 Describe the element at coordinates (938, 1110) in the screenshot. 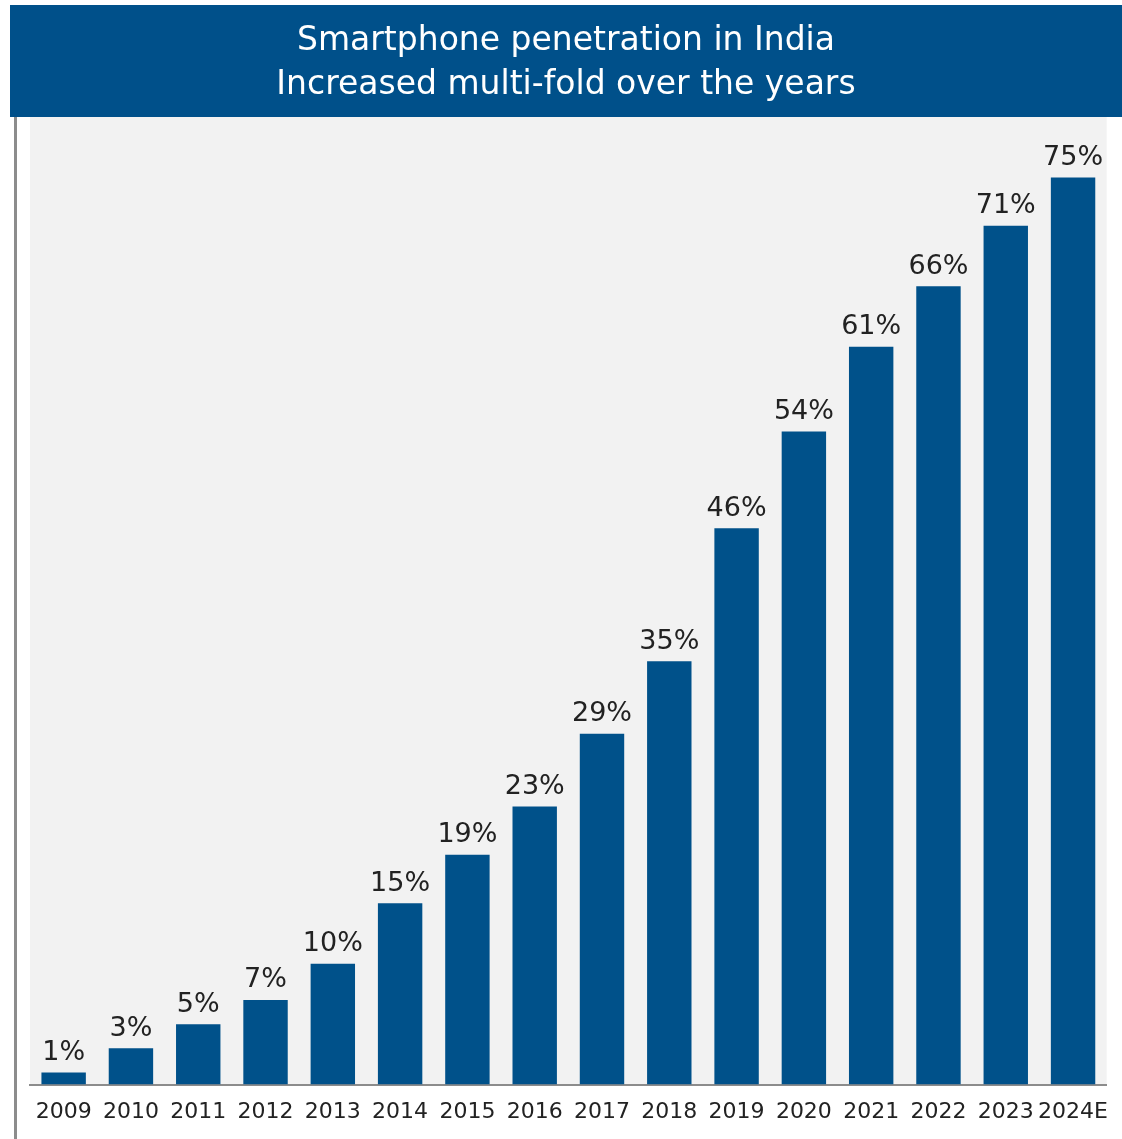

I see `x-tick-label: 2022` at that location.